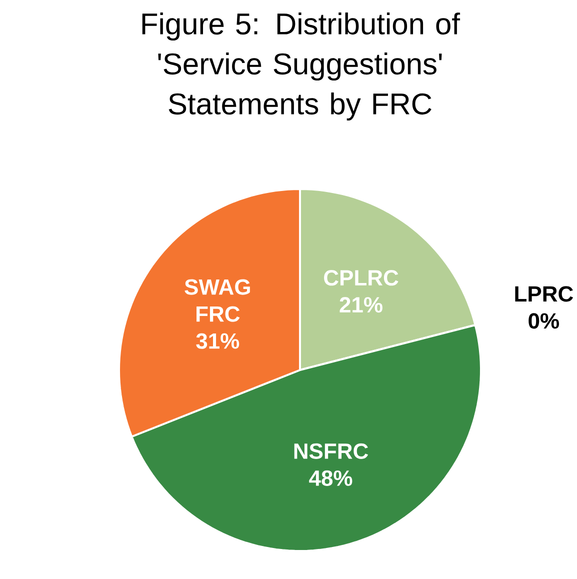 This screenshot has height=579, width=577. I want to click on text: 0%, so click(543, 321).